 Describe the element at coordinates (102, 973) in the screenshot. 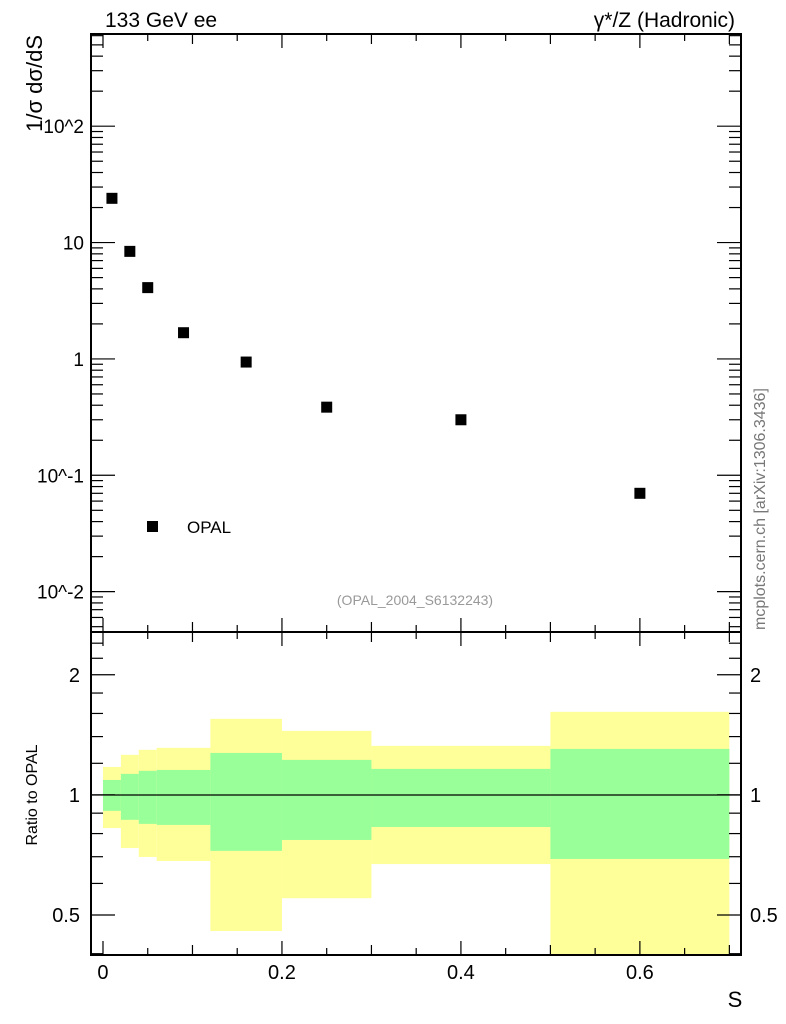

I see `x-tick-label: 0` at that location.